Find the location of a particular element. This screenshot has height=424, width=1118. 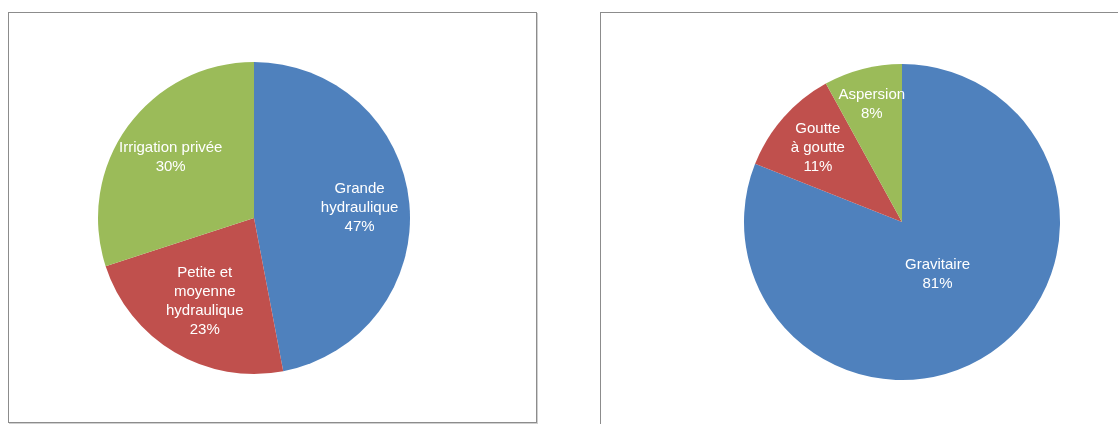

slice-label: Goutte à goutte is located at coordinates (817, 136).